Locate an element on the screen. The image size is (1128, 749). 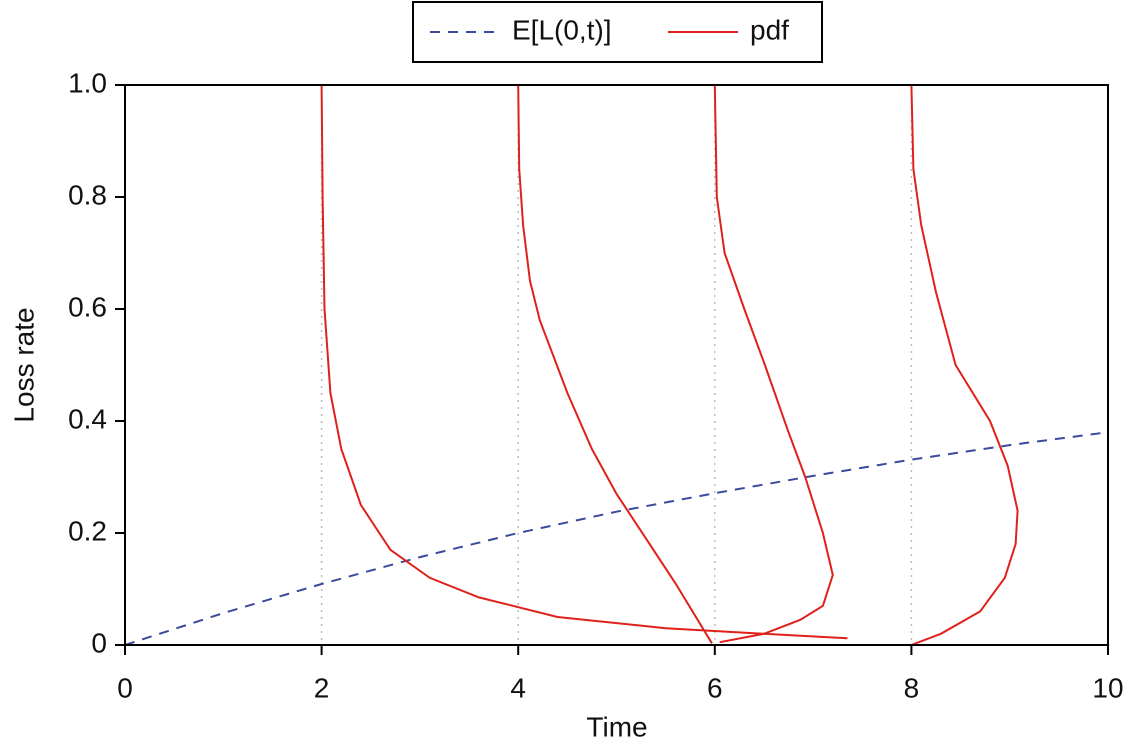
legend-label: E[L(0,t)] is located at coordinates (562, 29).